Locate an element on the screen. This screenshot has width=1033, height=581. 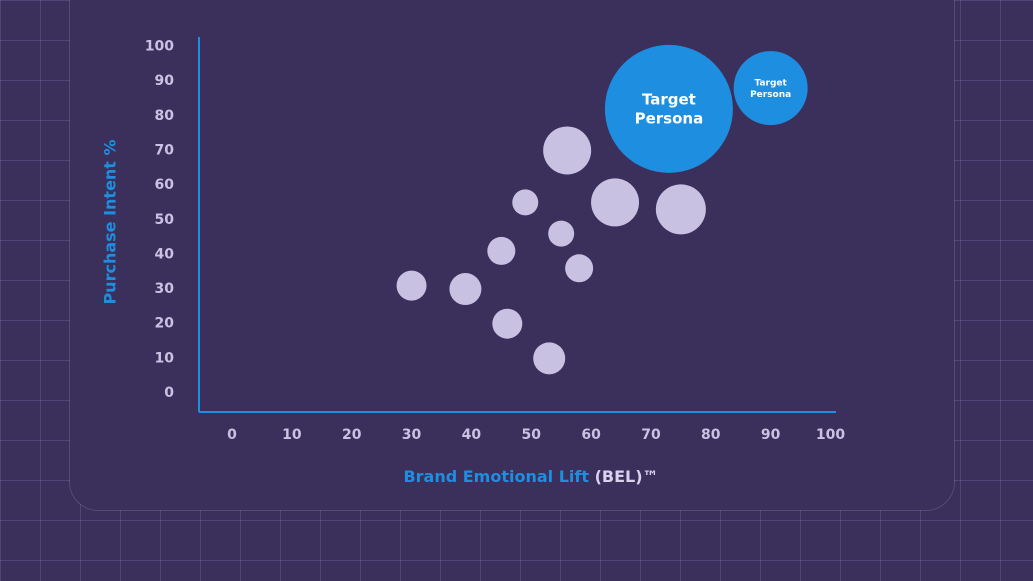
y-tick-label: 50 is located at coordinates (165, 220).